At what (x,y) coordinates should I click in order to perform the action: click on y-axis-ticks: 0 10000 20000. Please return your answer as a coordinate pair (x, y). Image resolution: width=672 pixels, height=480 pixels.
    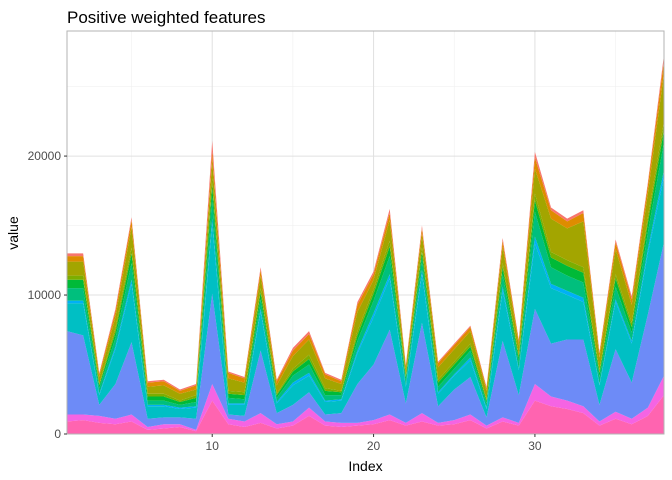
    Looking at the image, I should click on (47, 295).